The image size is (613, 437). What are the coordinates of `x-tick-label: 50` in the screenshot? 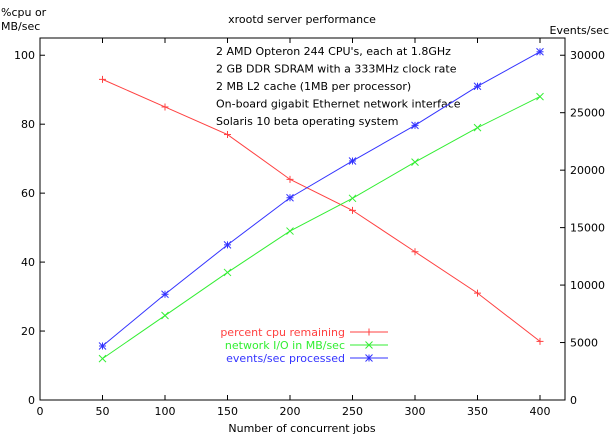 It's located at (103, 411).